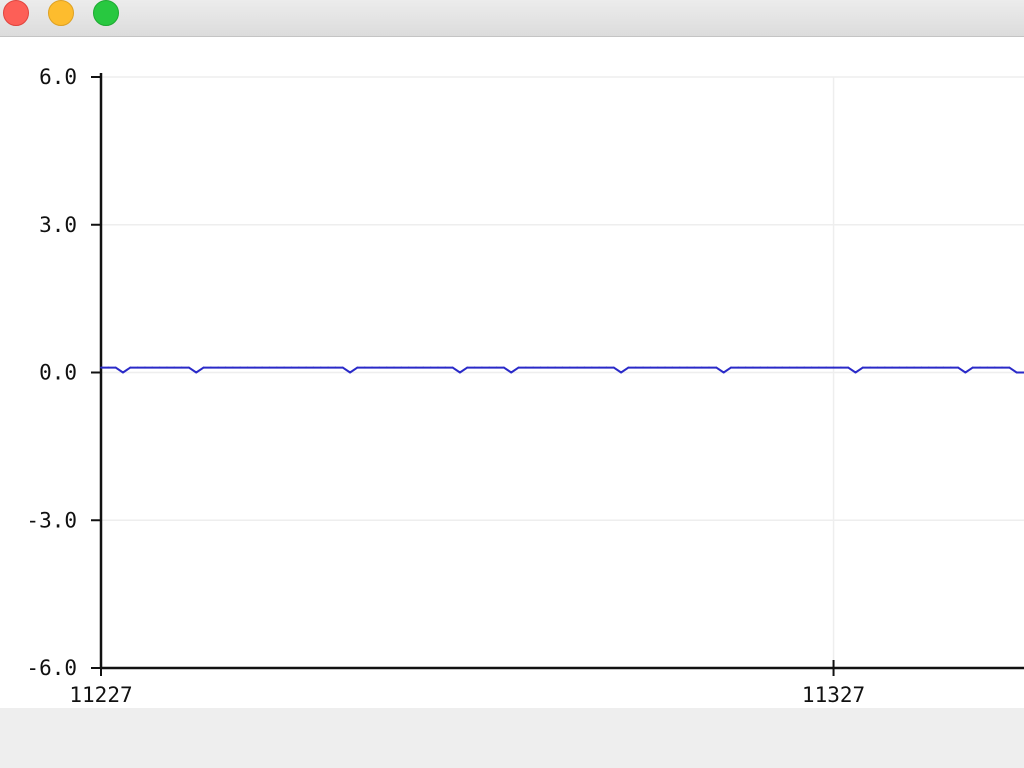 The image size is (1024, 768). Describe the element at coordinates (106, 13) in the screenshot. I see `zoom-icon` at that location.